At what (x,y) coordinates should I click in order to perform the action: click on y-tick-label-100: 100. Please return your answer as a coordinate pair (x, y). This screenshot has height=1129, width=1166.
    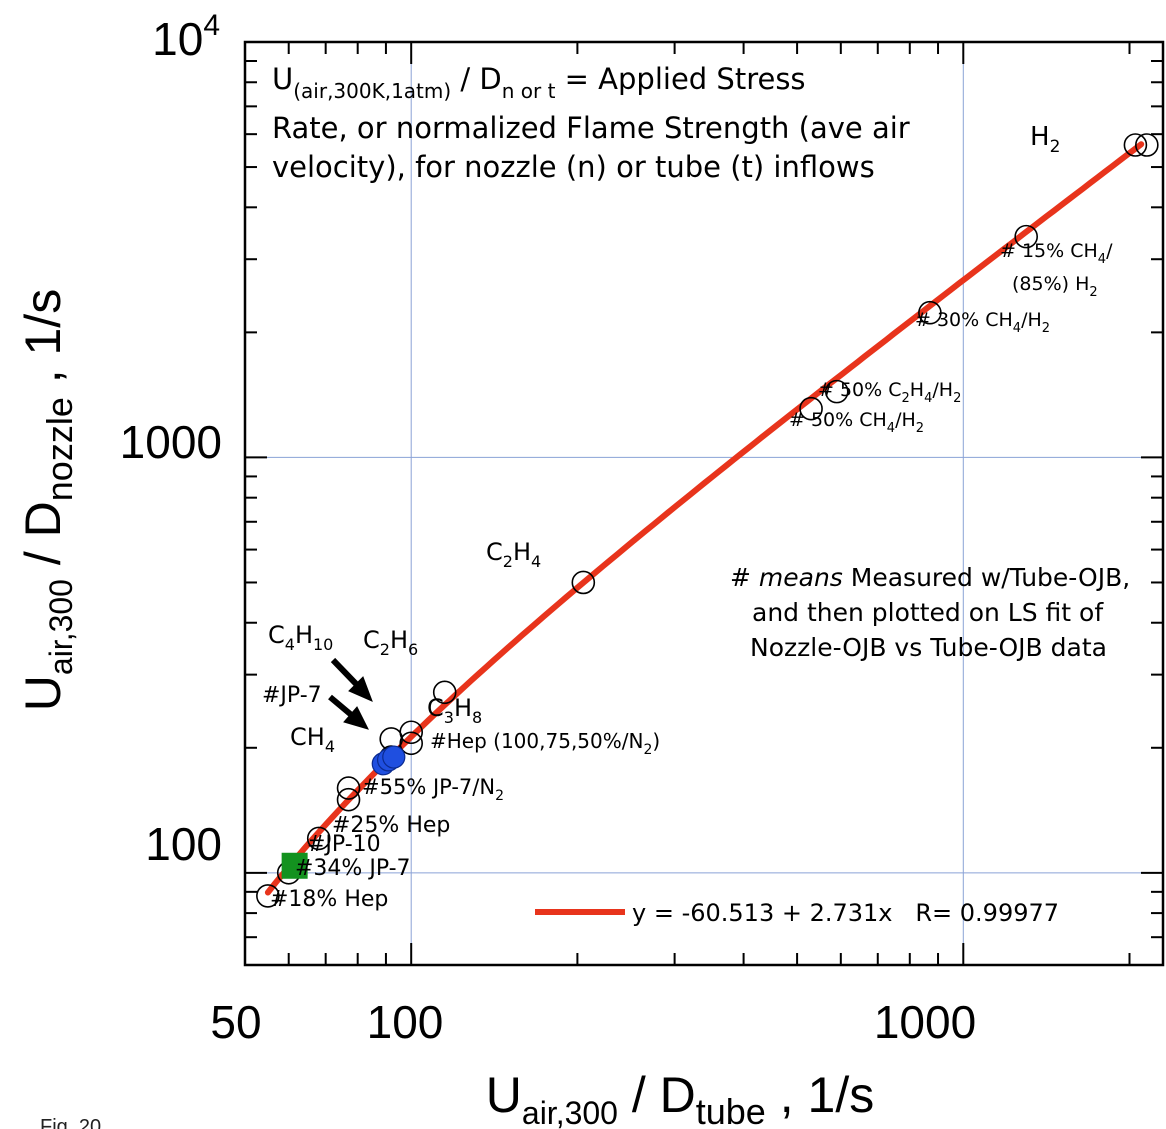
    Looking at the image, I should click on (183, 844).